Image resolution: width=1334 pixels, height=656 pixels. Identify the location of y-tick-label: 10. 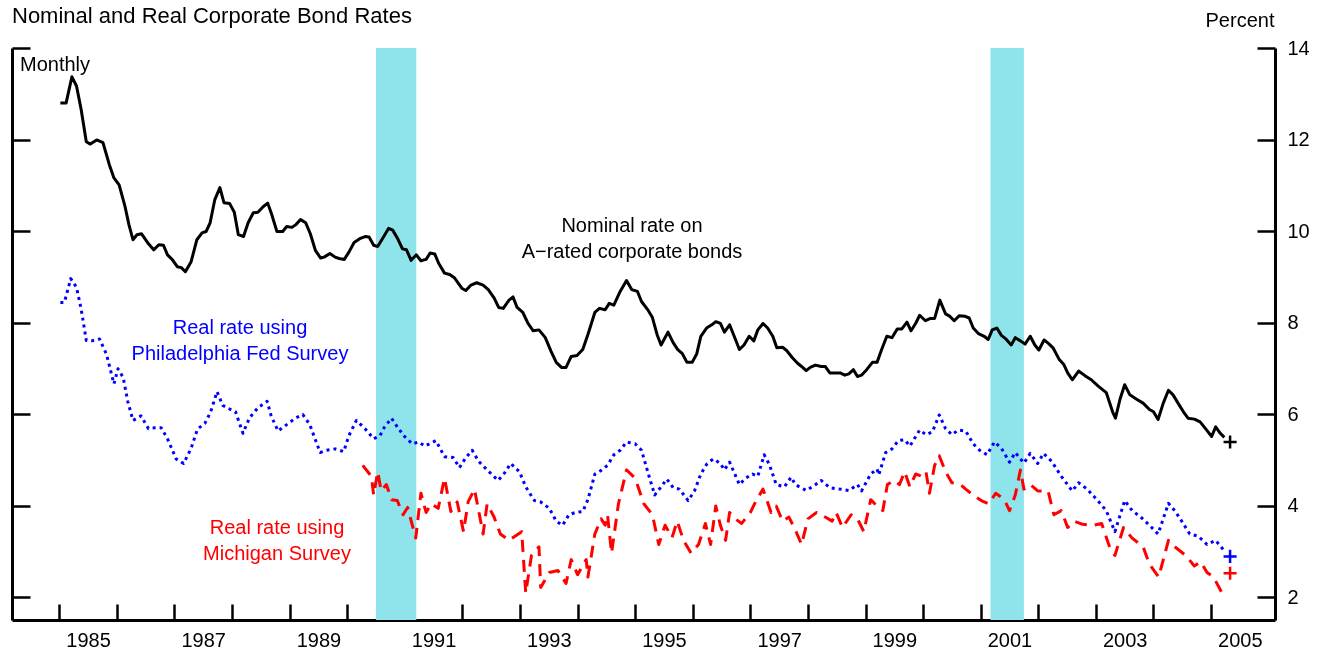
(1298, 230).